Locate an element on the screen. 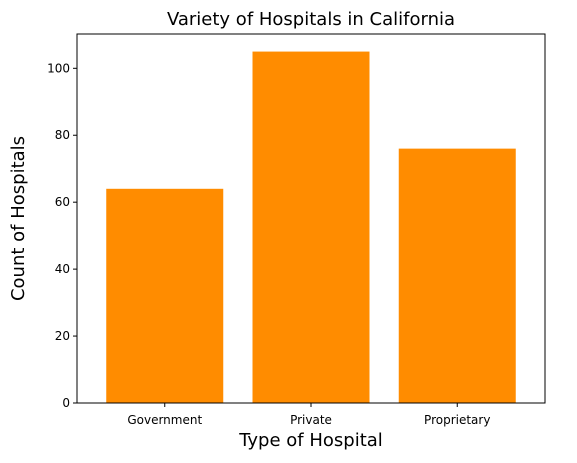 This screenshot has width=577, height=463. bar-government is located at coordinates (165, 295).